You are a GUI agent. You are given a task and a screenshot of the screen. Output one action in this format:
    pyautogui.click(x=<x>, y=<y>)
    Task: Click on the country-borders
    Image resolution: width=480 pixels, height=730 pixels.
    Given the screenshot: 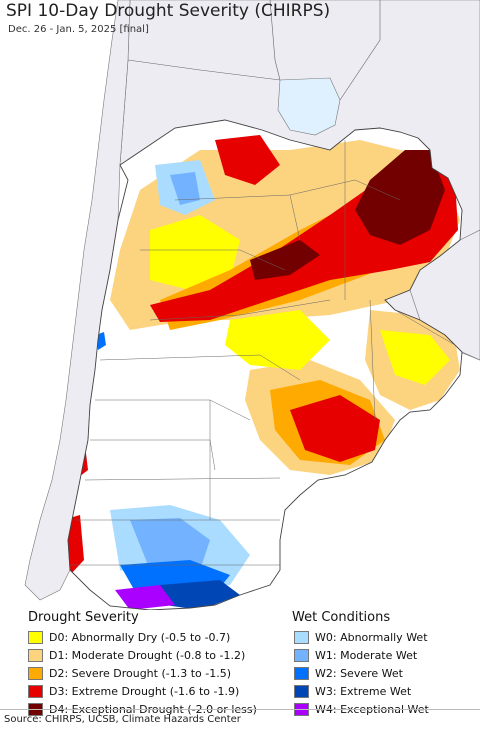 What is the action you would take?
    pyautogui.click(x=254, y=50)
    